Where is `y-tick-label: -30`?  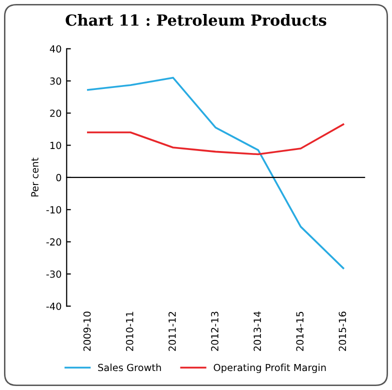
y-tick-label: -30 is located at coordinates (54, 274).